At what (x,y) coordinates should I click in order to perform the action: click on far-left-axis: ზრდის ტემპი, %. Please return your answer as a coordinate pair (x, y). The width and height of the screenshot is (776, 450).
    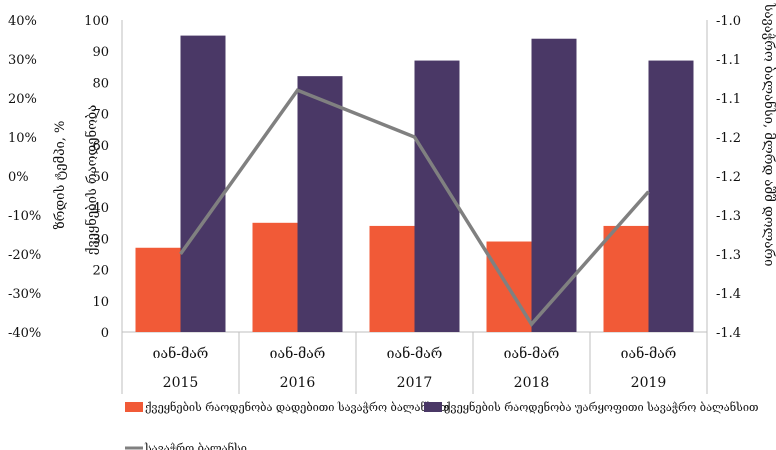
    Looking at the image, I should click on (60, 175).